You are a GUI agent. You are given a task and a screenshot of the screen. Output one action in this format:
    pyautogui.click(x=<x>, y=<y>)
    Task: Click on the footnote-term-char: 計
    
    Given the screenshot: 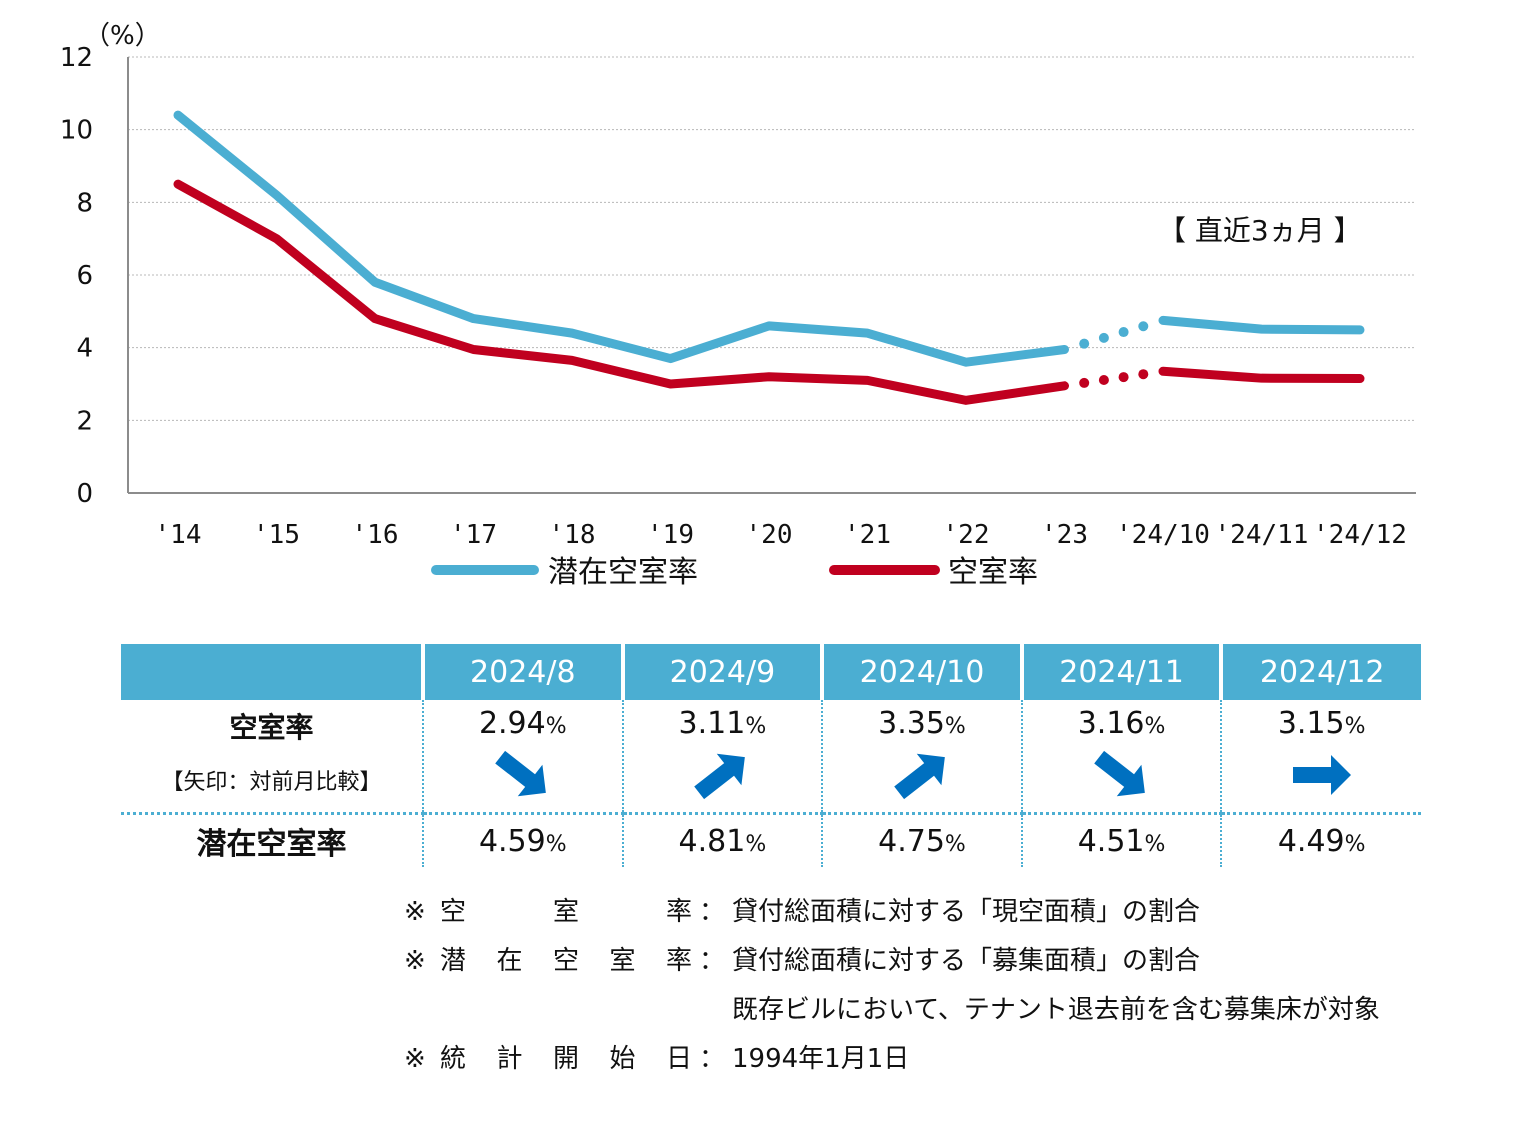 What is the action you would take?
    pyautogui.click(x=509, y=1059)
    